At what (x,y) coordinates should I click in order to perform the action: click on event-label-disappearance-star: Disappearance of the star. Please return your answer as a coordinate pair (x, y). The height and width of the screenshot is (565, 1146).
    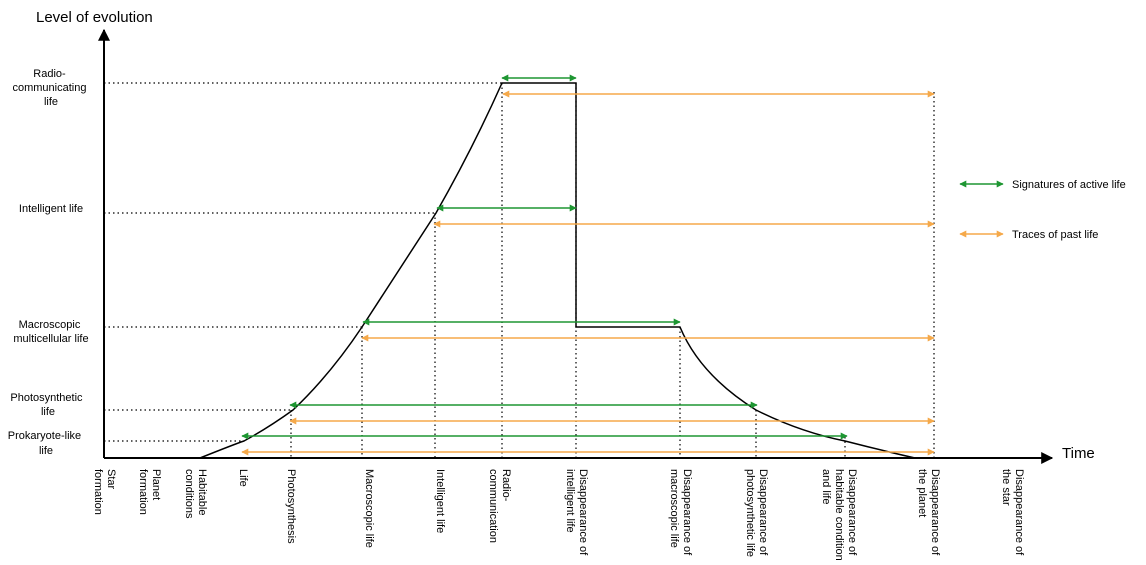
    Looking at the image, I should click on (1012, 513).